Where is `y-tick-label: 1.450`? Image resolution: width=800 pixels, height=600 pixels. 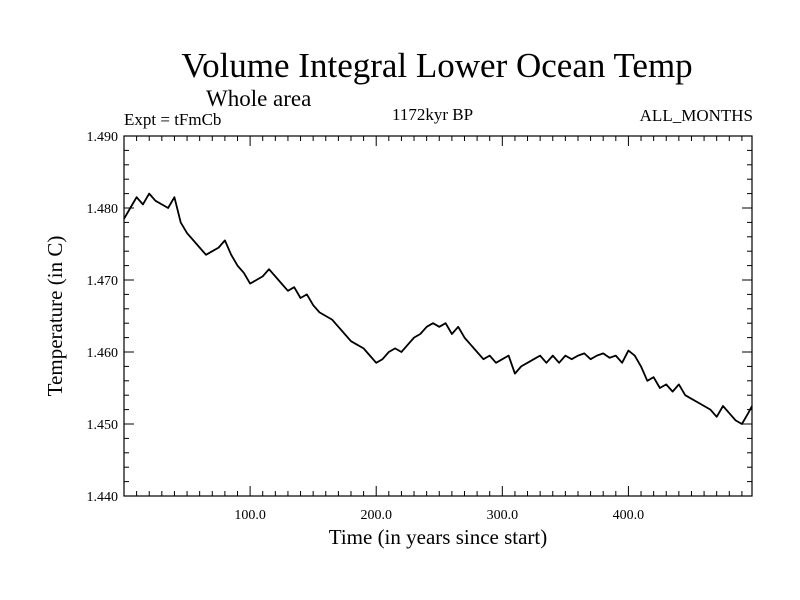 y-tick-label: 1.450 is located at coordinates (103, 425).